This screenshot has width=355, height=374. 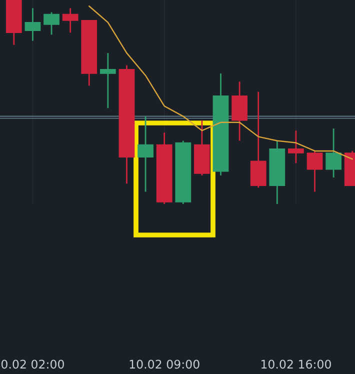 What do you see at coordinates (32, 364) in the screenshot?
I see `x-tick-label: 0.02 02:00` at bounding box center [32, 364].